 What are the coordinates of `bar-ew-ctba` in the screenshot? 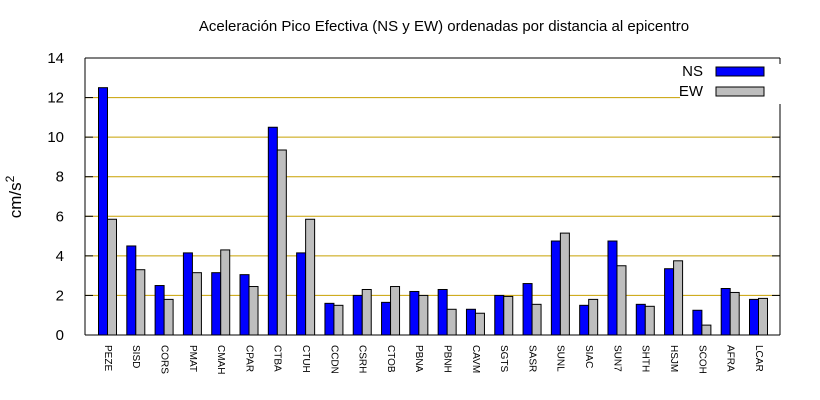 It's located at (281, 242).